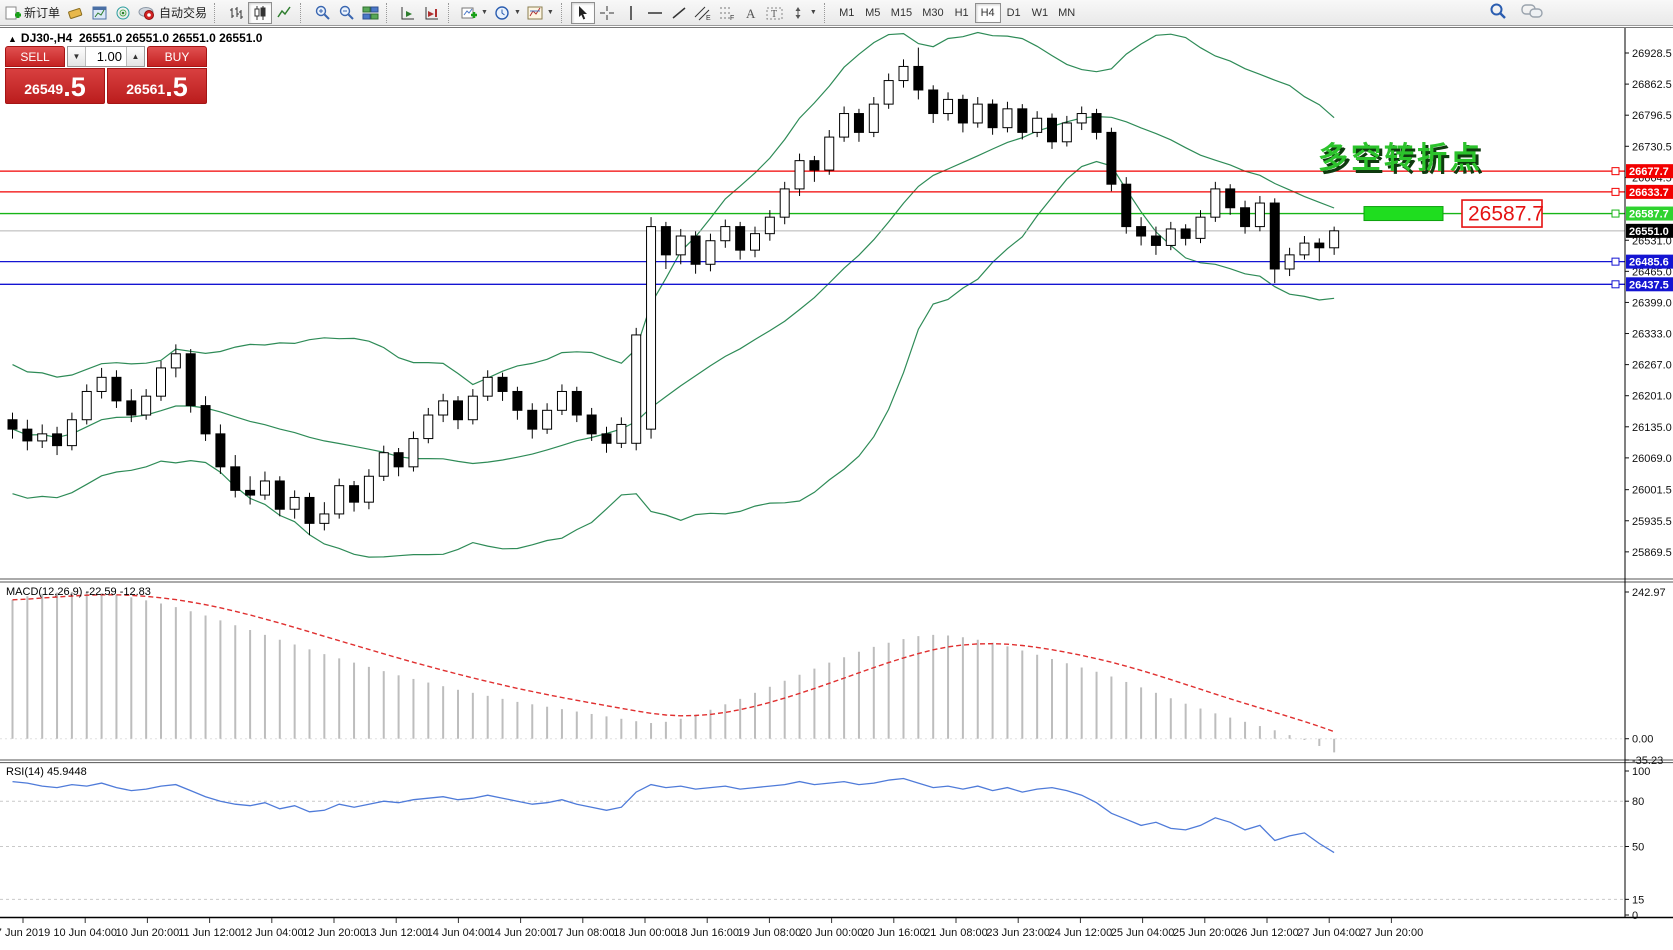 The width and height of the screenshot is (1673, 950). I want to click on line-chart-button, so click(284, 13).